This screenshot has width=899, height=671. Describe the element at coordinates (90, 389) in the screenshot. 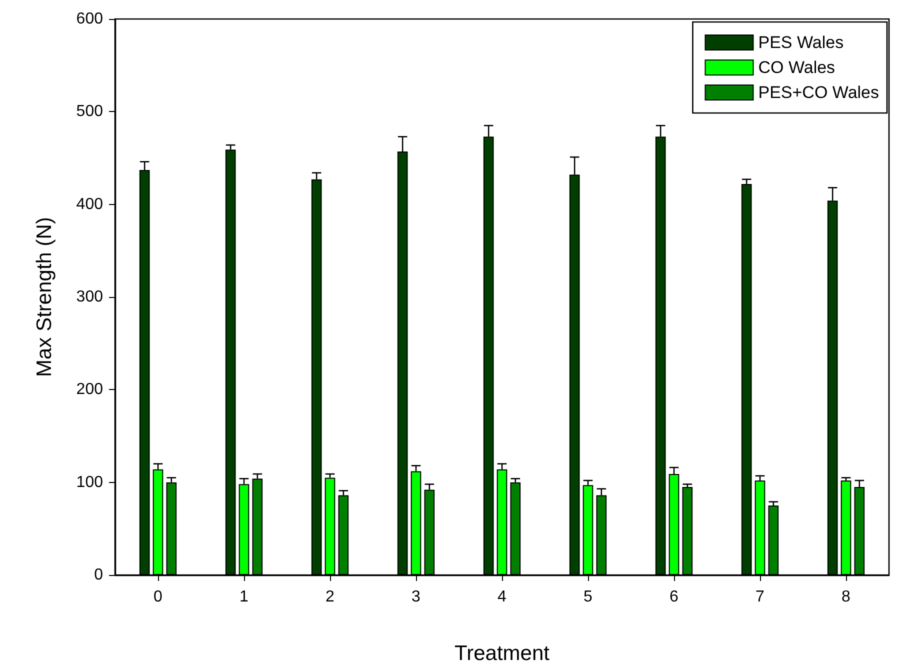

I see `y-tick-label: 200` at that location.